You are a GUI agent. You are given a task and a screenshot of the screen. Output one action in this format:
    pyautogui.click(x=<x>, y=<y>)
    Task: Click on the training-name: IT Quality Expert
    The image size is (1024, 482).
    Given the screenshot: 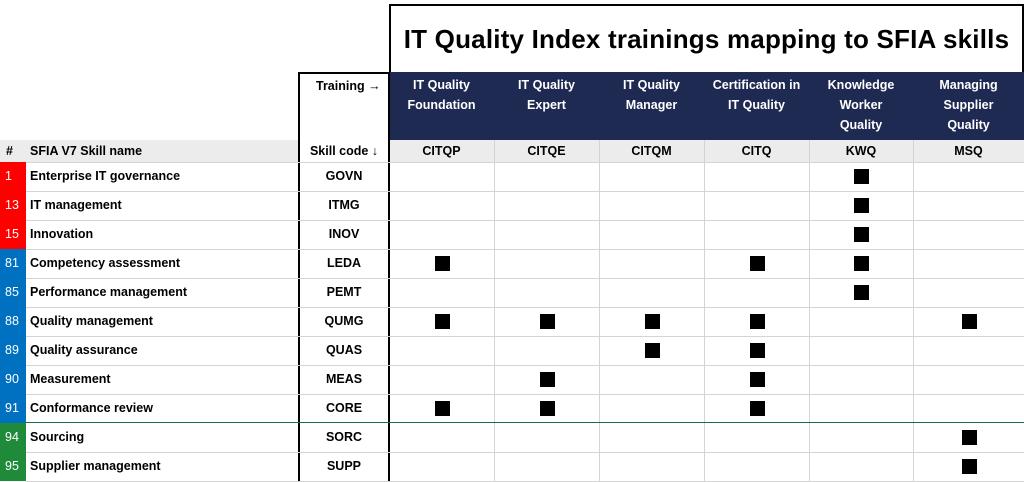 What is the action you would take?
    pyautogui.click(x=546, y=106)
    